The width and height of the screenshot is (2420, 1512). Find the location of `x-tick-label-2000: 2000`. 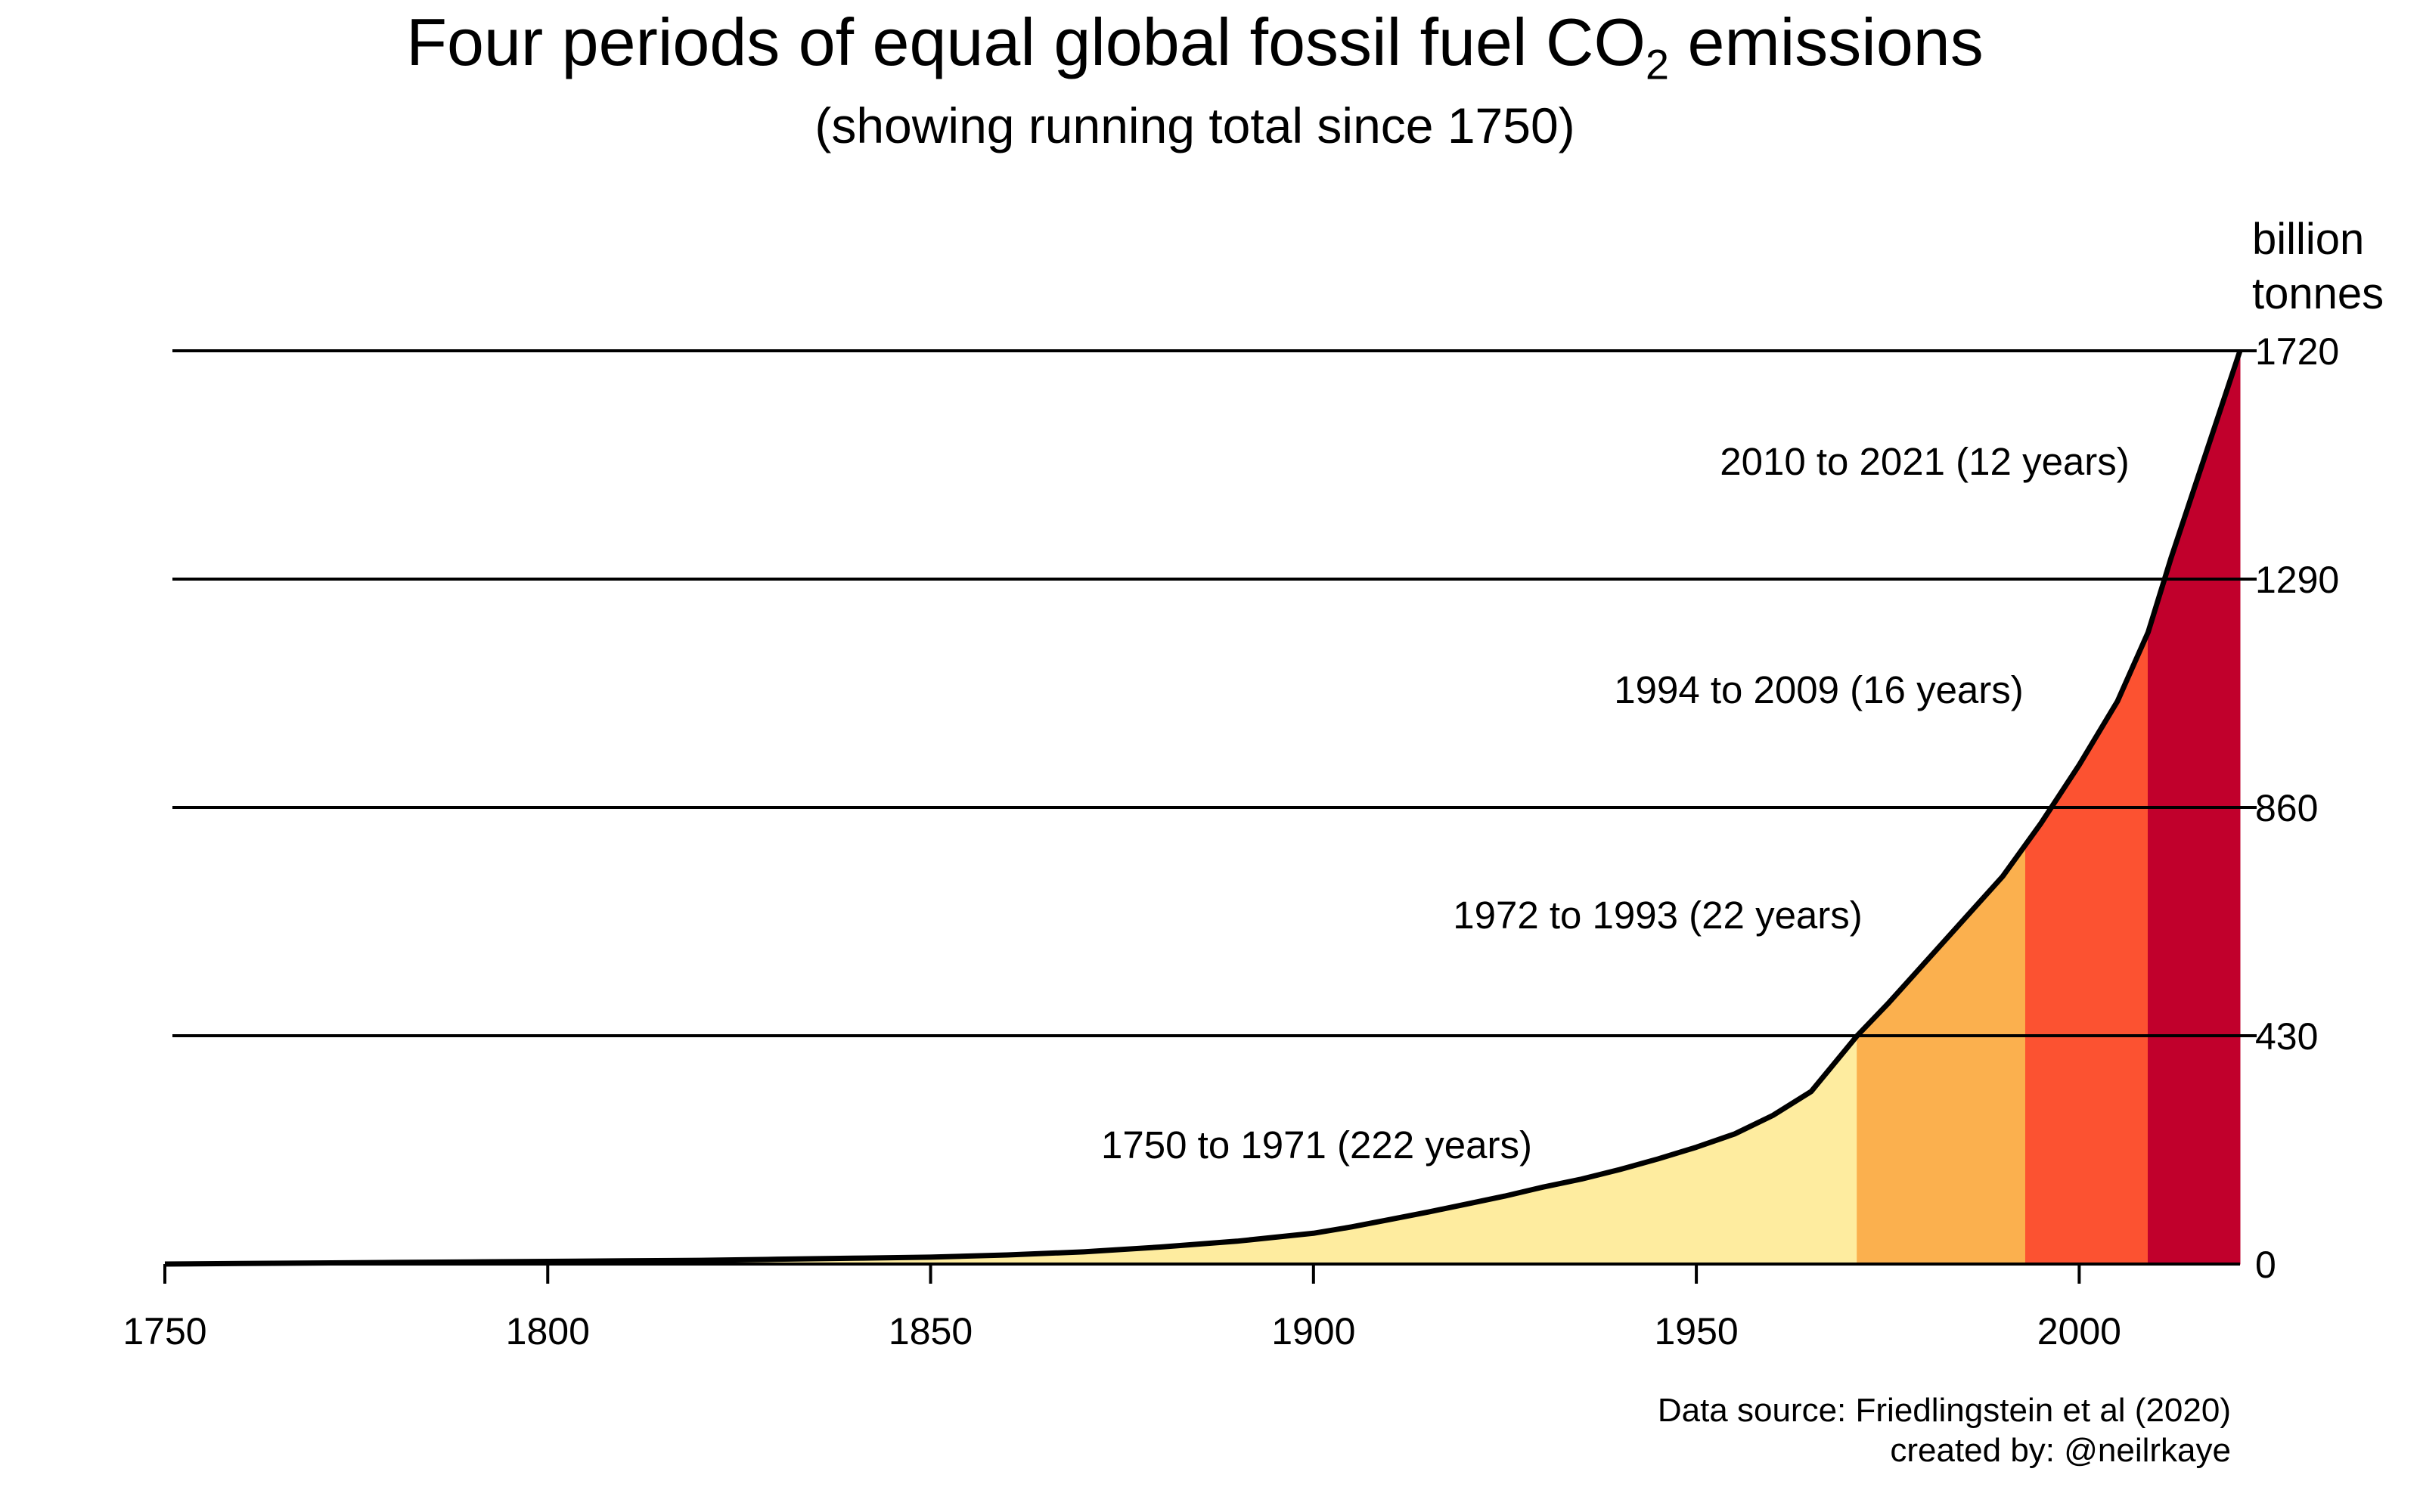

x-tick-label-2000: 2000 is located at coordinates (2079, 1331).